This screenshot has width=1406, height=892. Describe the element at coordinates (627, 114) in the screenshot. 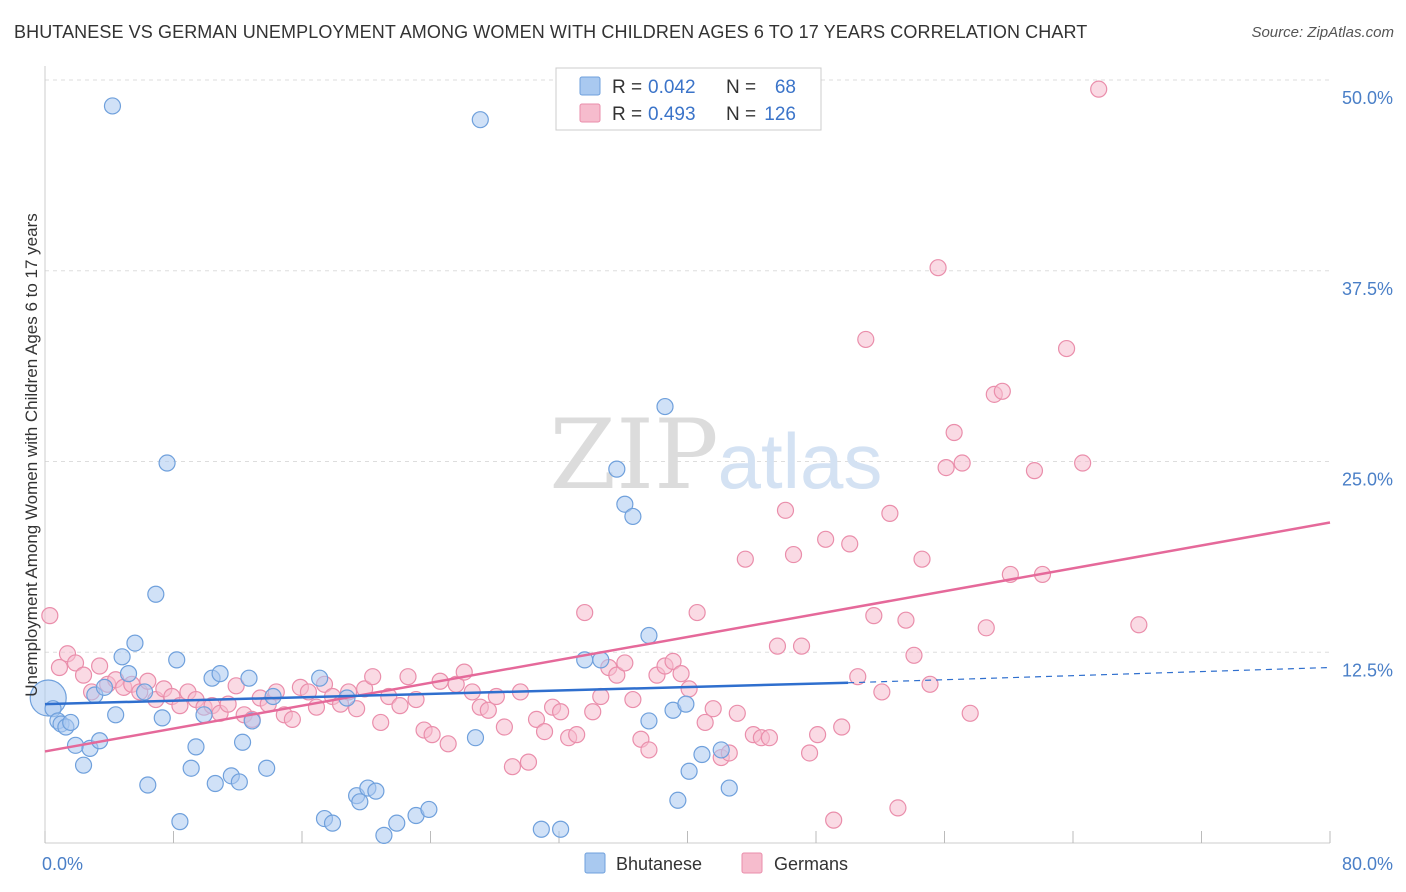

I see `legend-r-label-2: R =` at that location.